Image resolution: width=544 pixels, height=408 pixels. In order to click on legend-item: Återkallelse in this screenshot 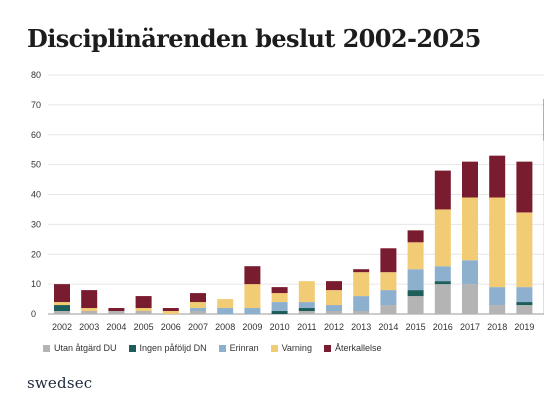, I will do `click(352, 348)`.